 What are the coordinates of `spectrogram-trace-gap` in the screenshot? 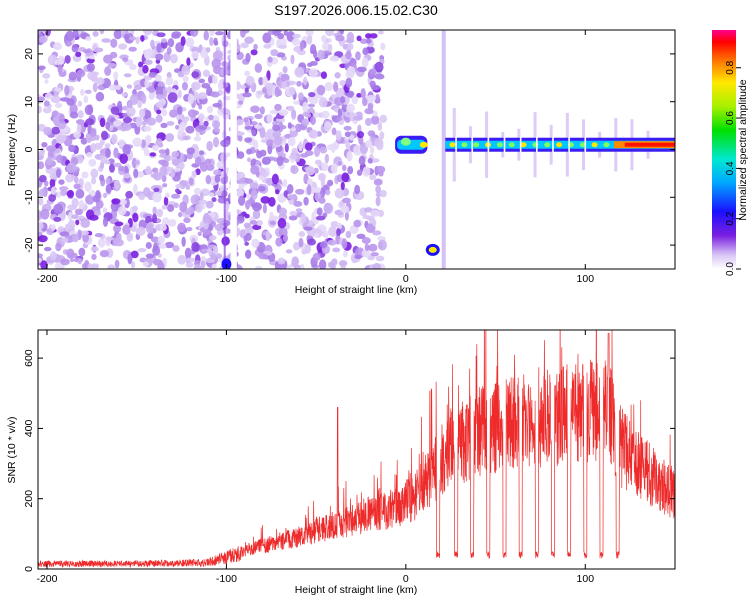 It's located at (438, 144).